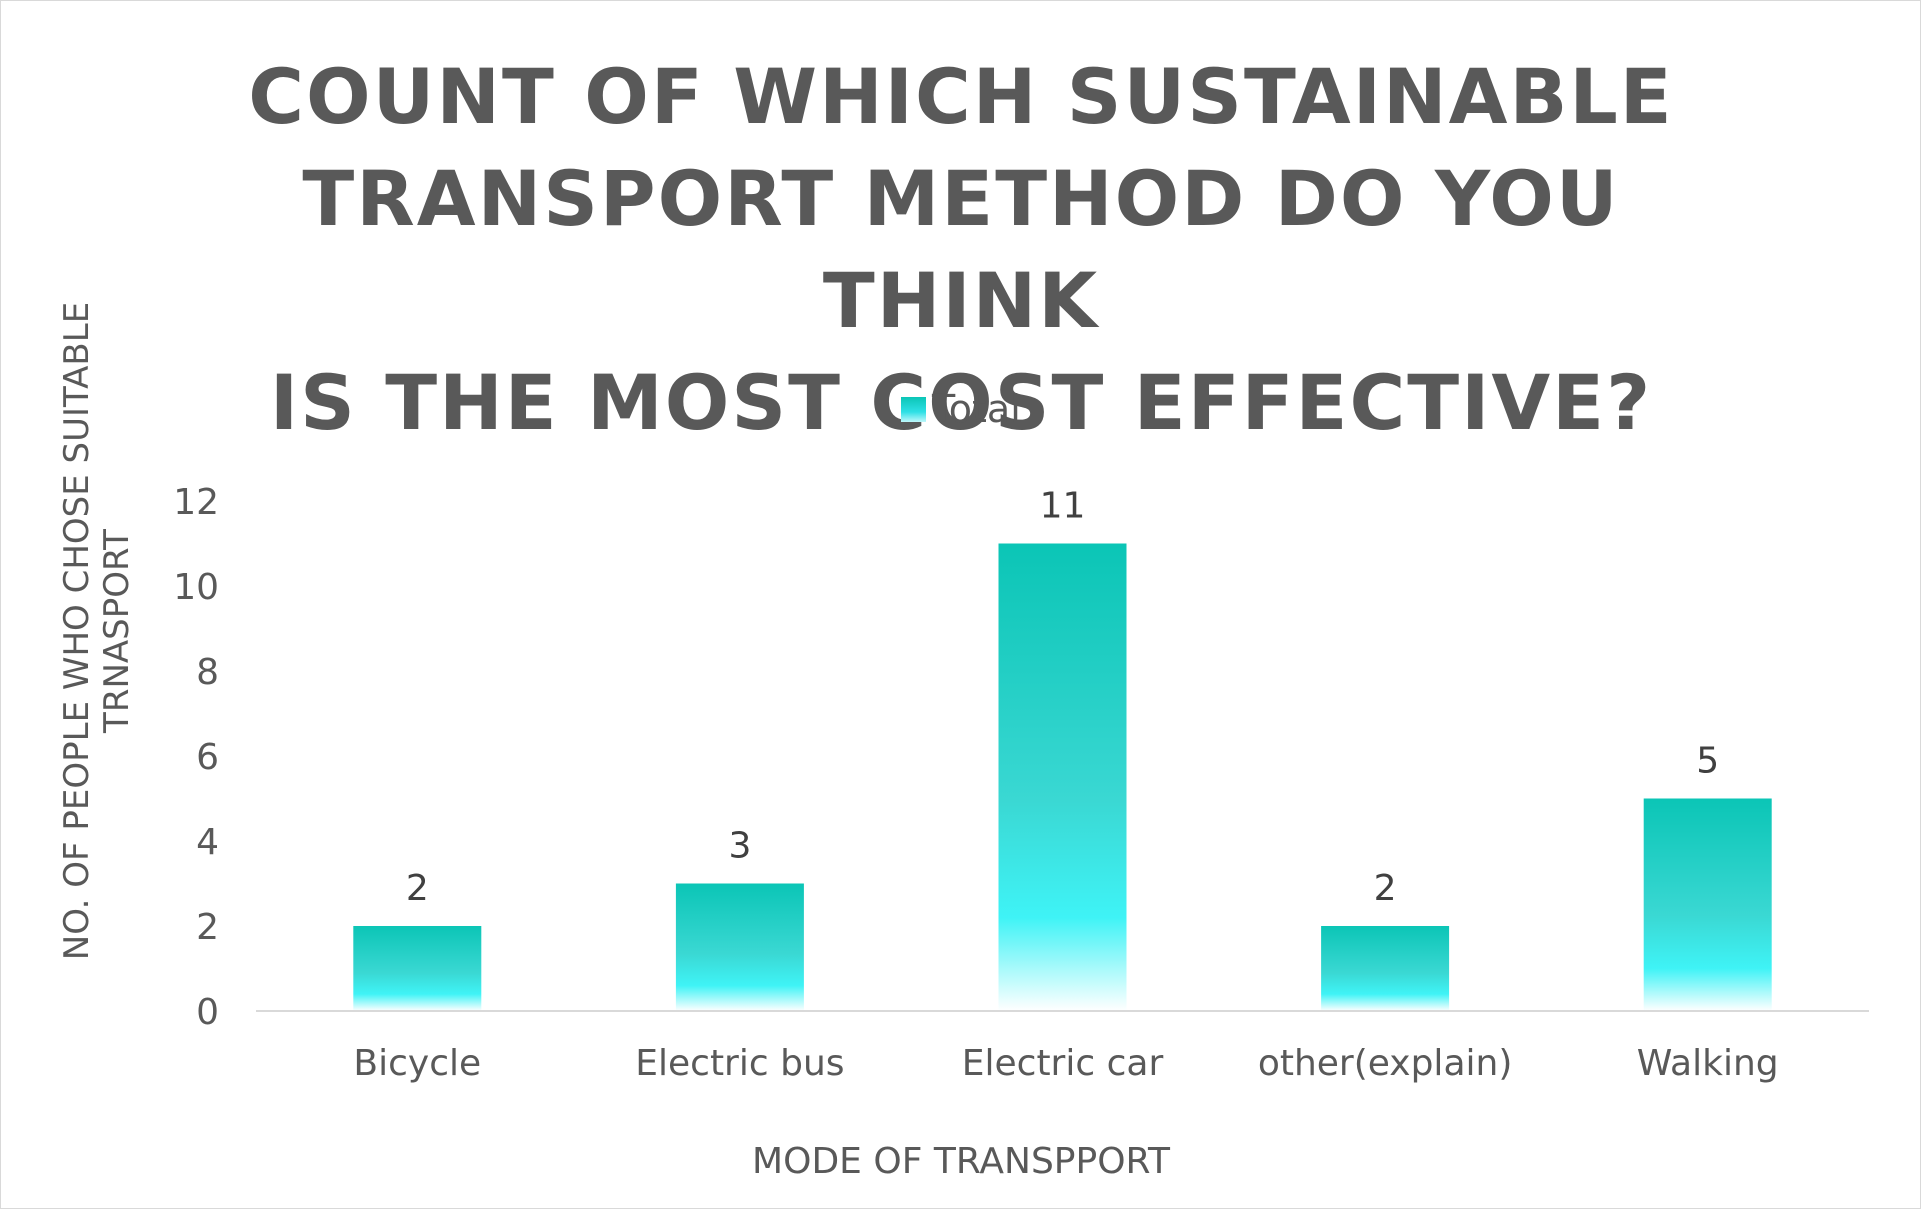  I want to click on y-tick-label: 8, so click(207, 672).